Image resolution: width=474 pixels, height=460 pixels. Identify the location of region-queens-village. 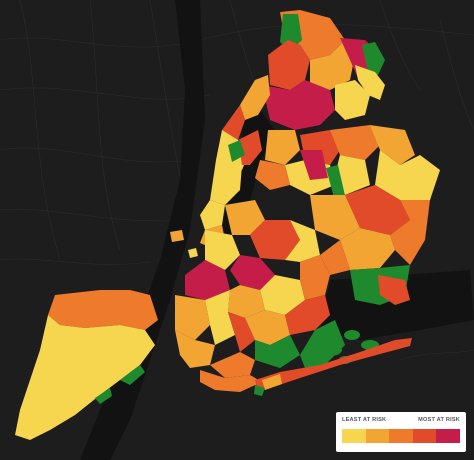
(407, 175).